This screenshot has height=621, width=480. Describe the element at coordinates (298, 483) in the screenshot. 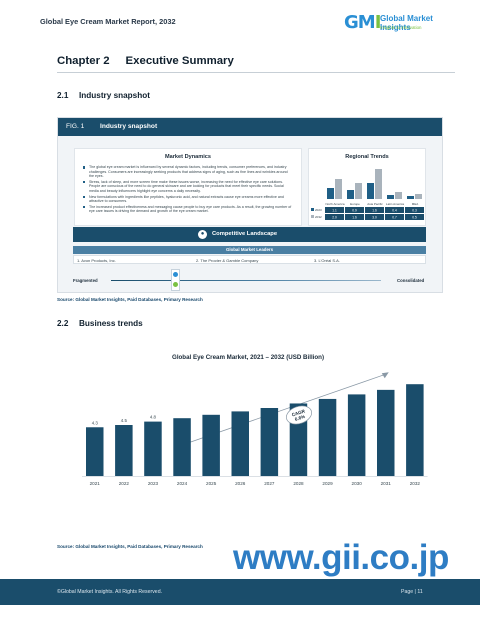

I see `x-tick-label: 2028` at that location.